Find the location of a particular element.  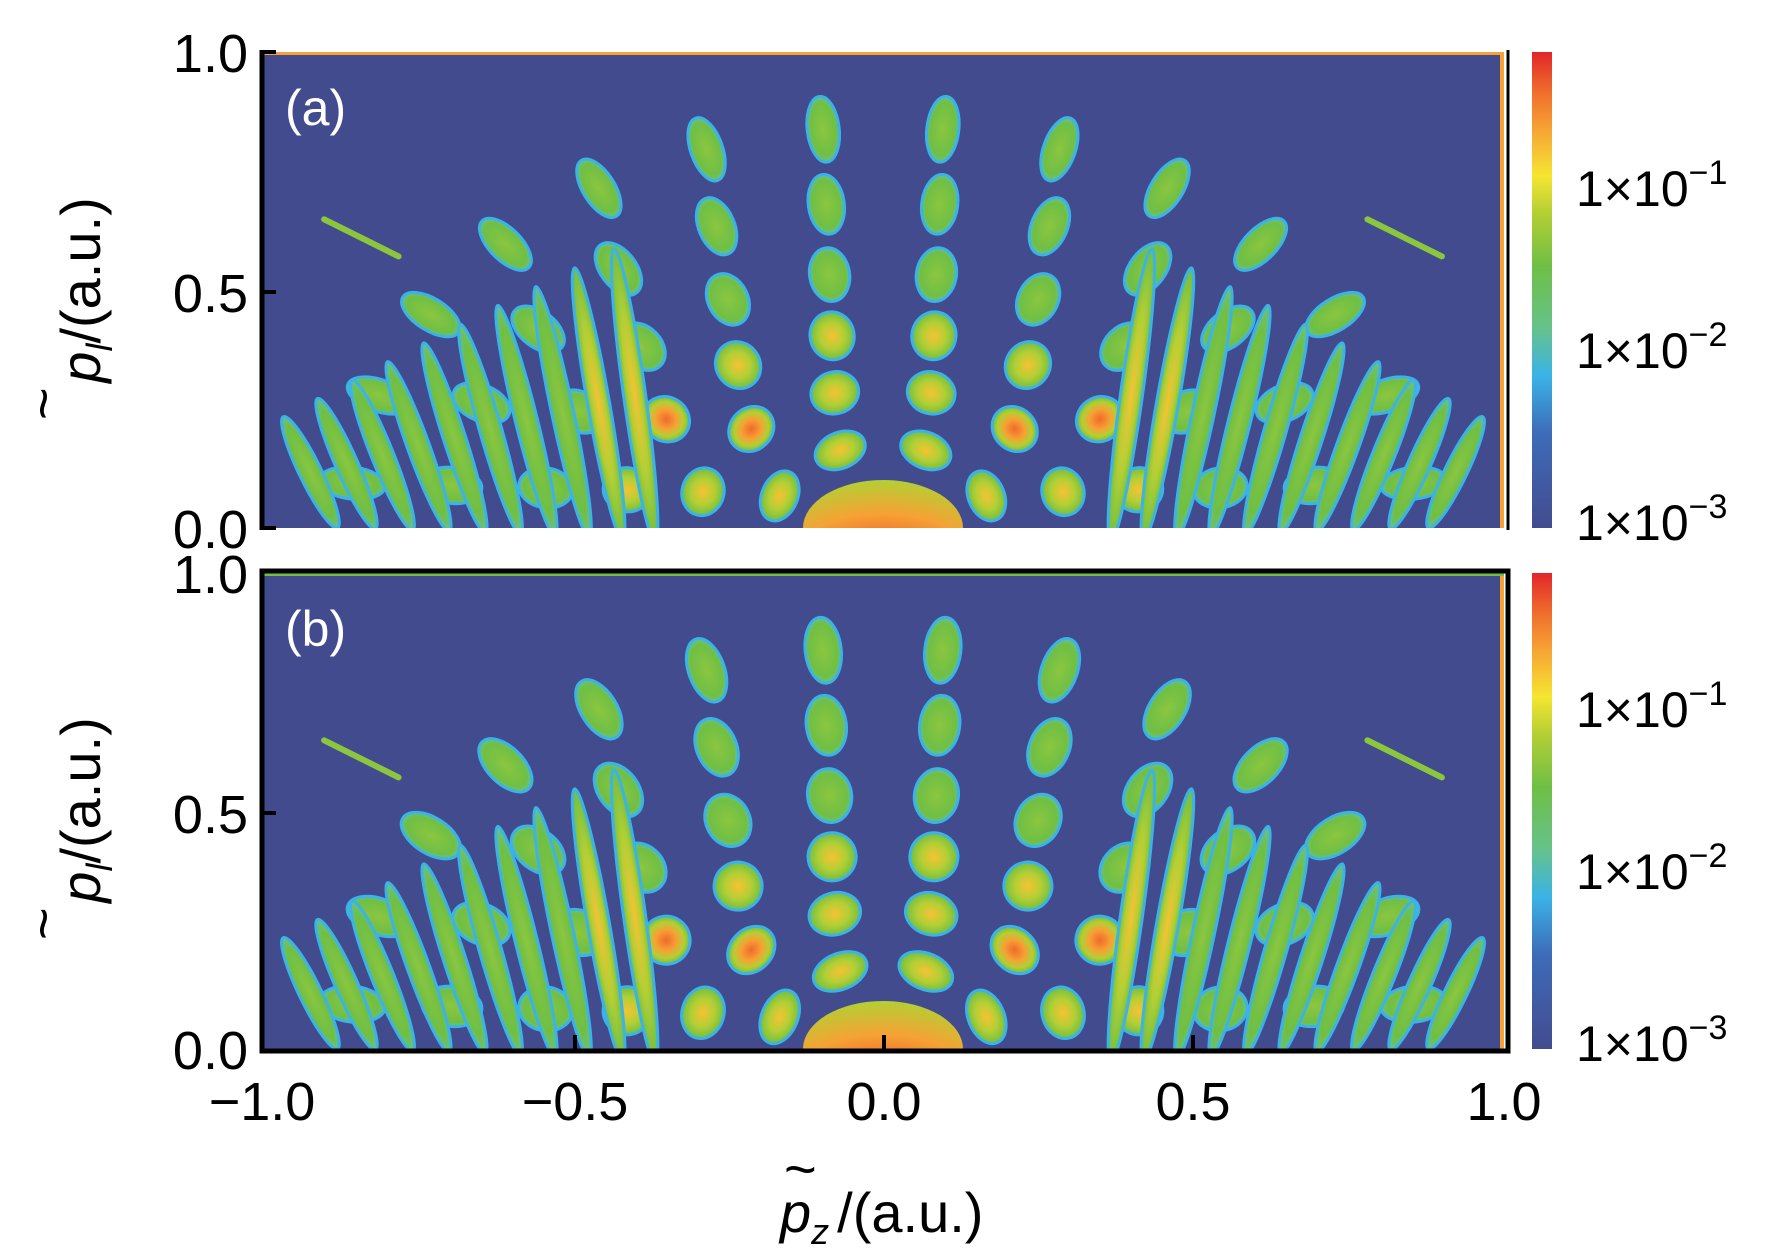

panel-b-xtick-label-05: 0.5 is located at coordinates (1192, 1102).